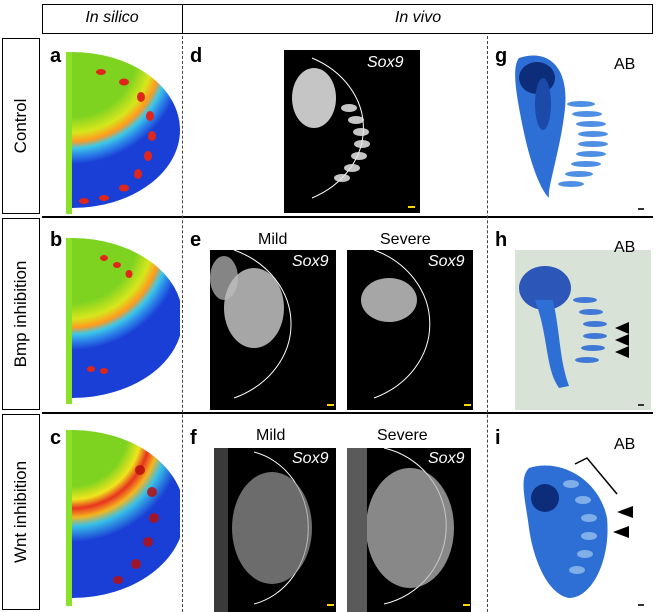 This screenshot has height=612, width=657. I want to click on stain-label-i: AB, so click(625, 444).